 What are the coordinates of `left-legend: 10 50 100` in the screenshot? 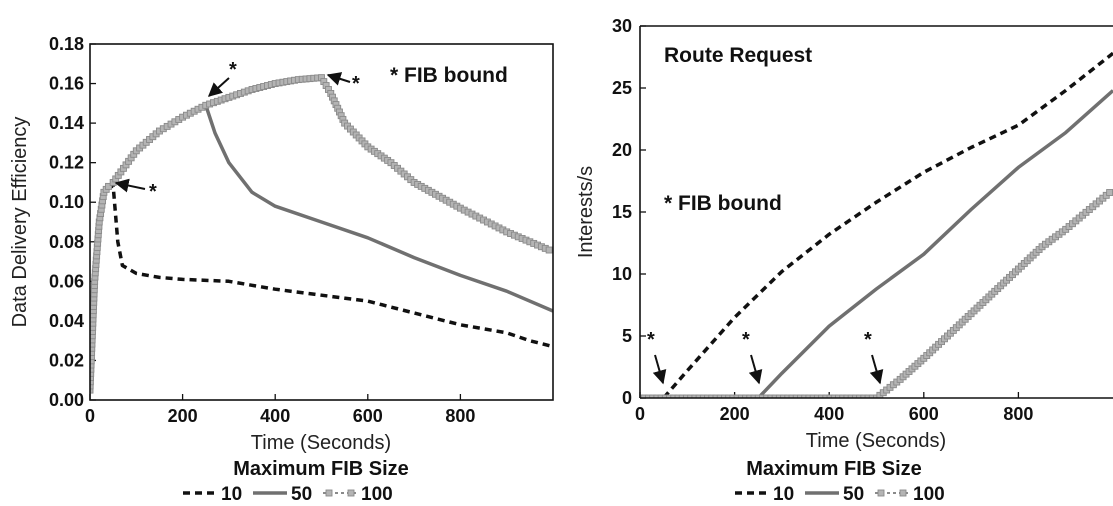 It's located at (288, 494).